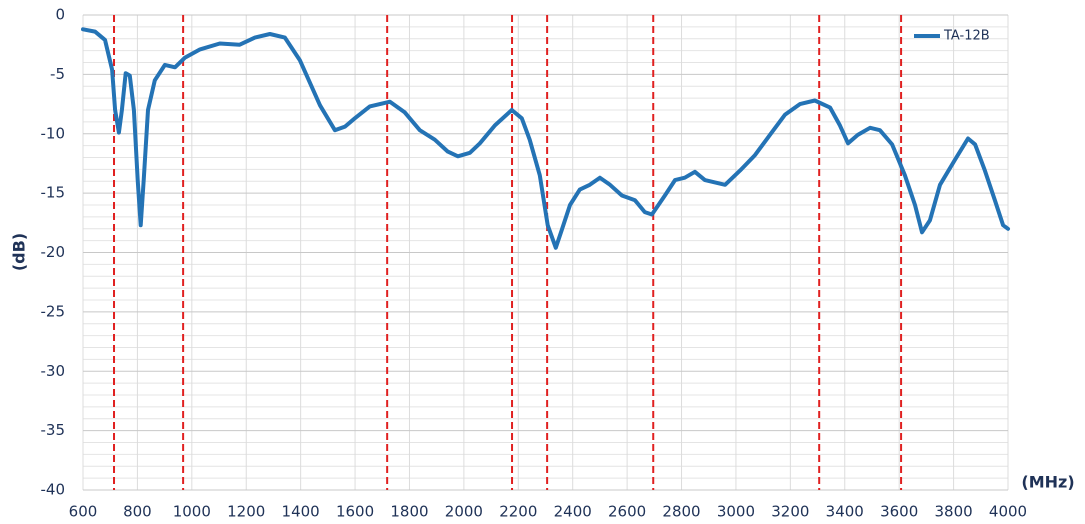  I want to click on x-tick-label: 600, so click(83, 512).